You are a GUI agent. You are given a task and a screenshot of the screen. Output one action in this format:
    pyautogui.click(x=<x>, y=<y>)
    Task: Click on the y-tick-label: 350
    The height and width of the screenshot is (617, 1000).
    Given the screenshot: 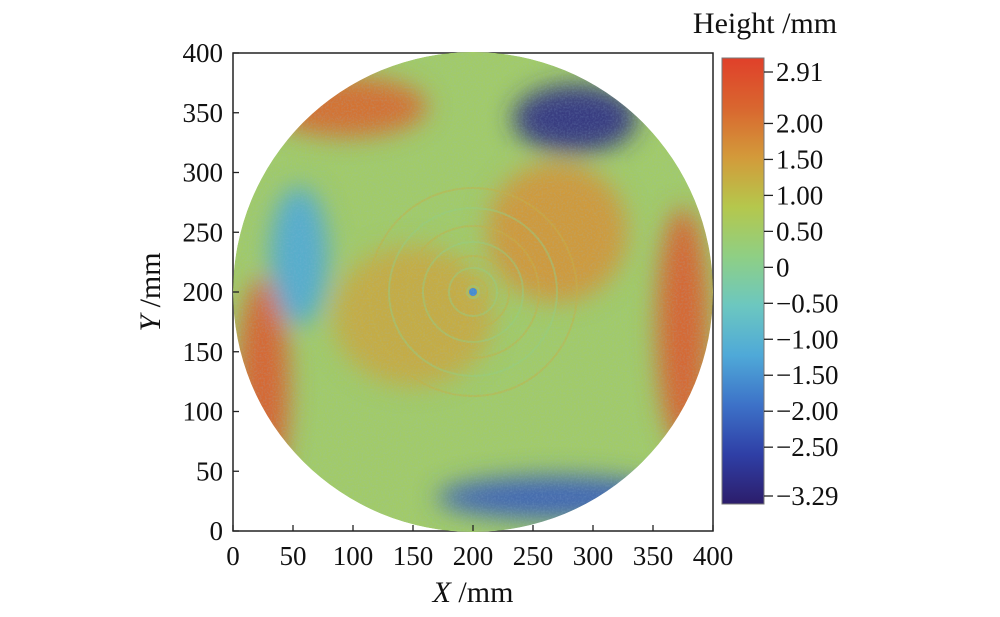 What is the action you would take?
    pyautogui.click(x=203, y=113)
    